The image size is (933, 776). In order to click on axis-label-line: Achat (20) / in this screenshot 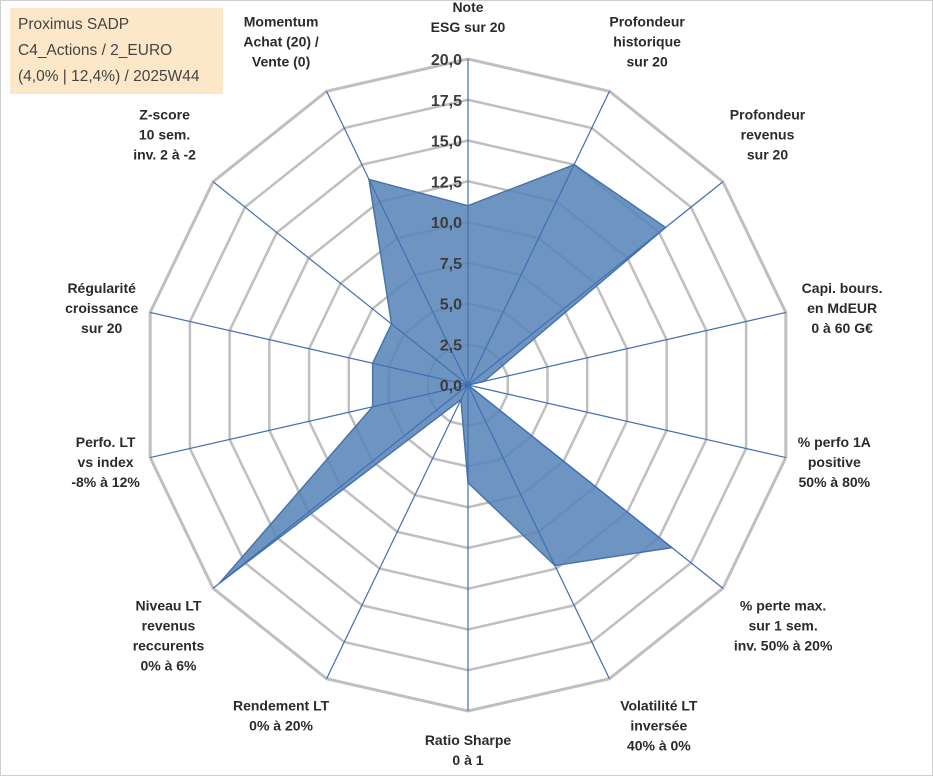, I will do `click(281, 41)`.